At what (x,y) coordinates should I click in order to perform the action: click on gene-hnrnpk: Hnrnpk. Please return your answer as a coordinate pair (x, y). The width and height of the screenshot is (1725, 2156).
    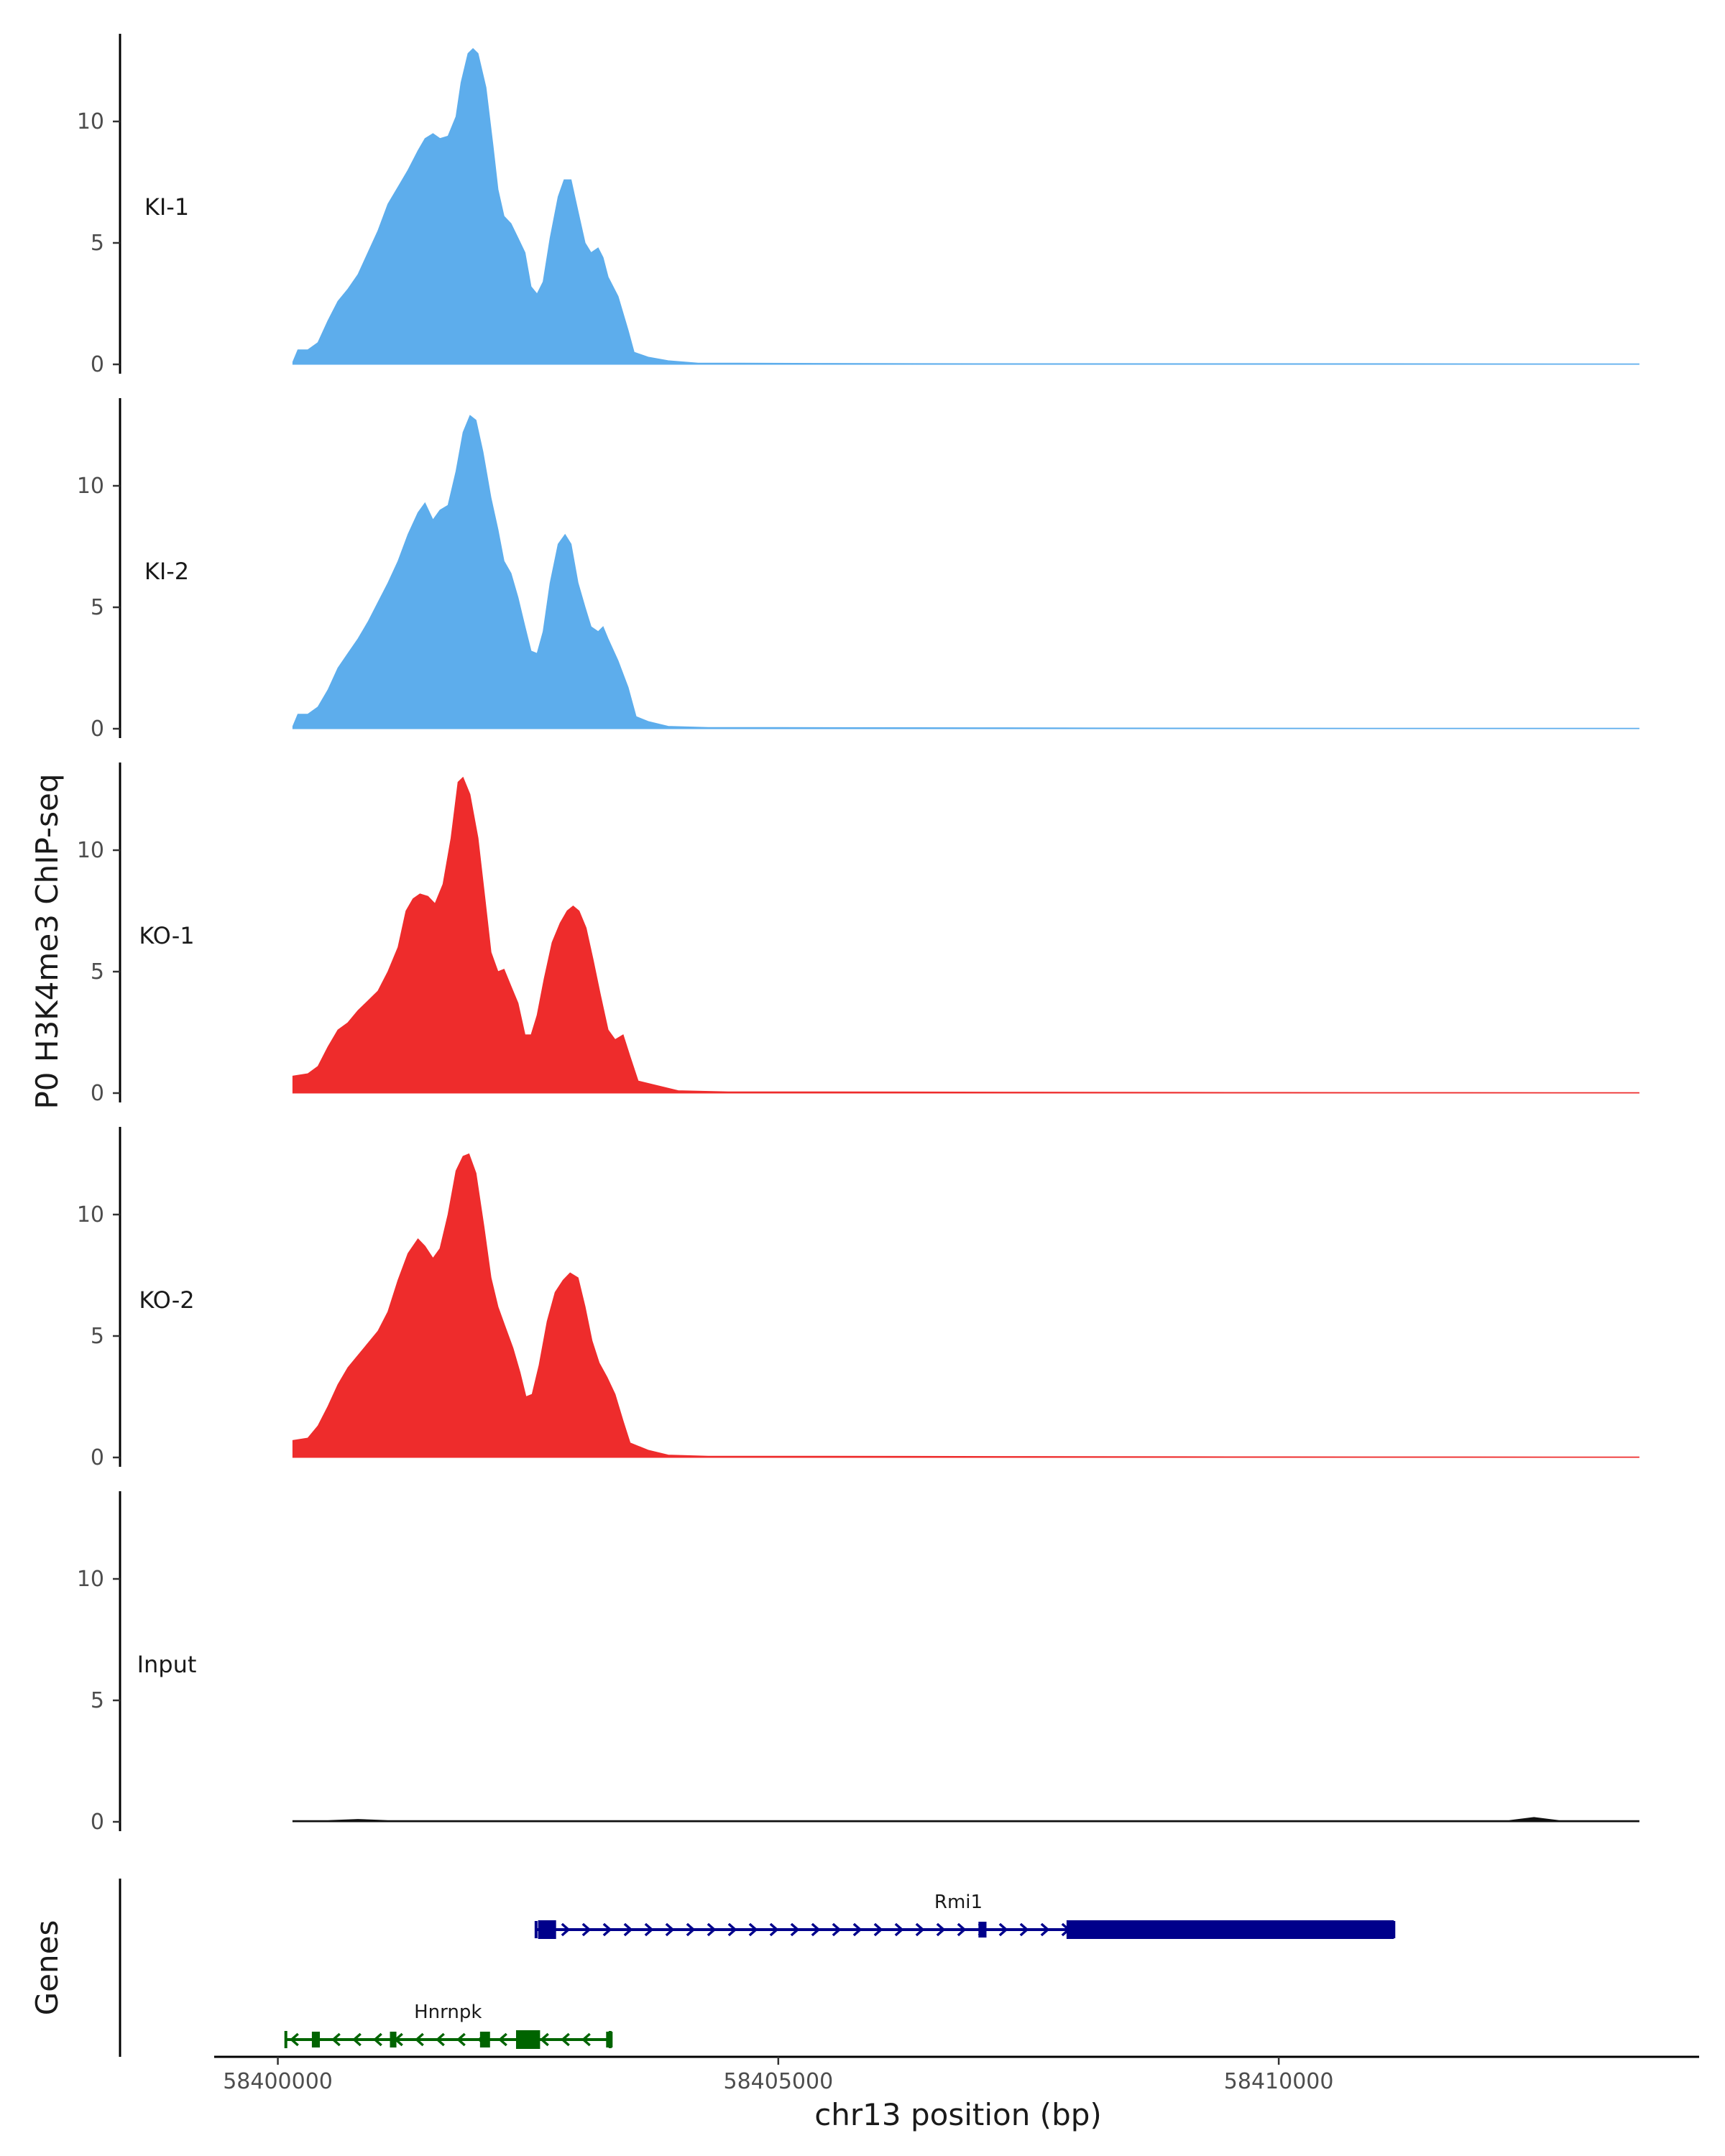
    Looking at the image, I should click on (448, 2025).